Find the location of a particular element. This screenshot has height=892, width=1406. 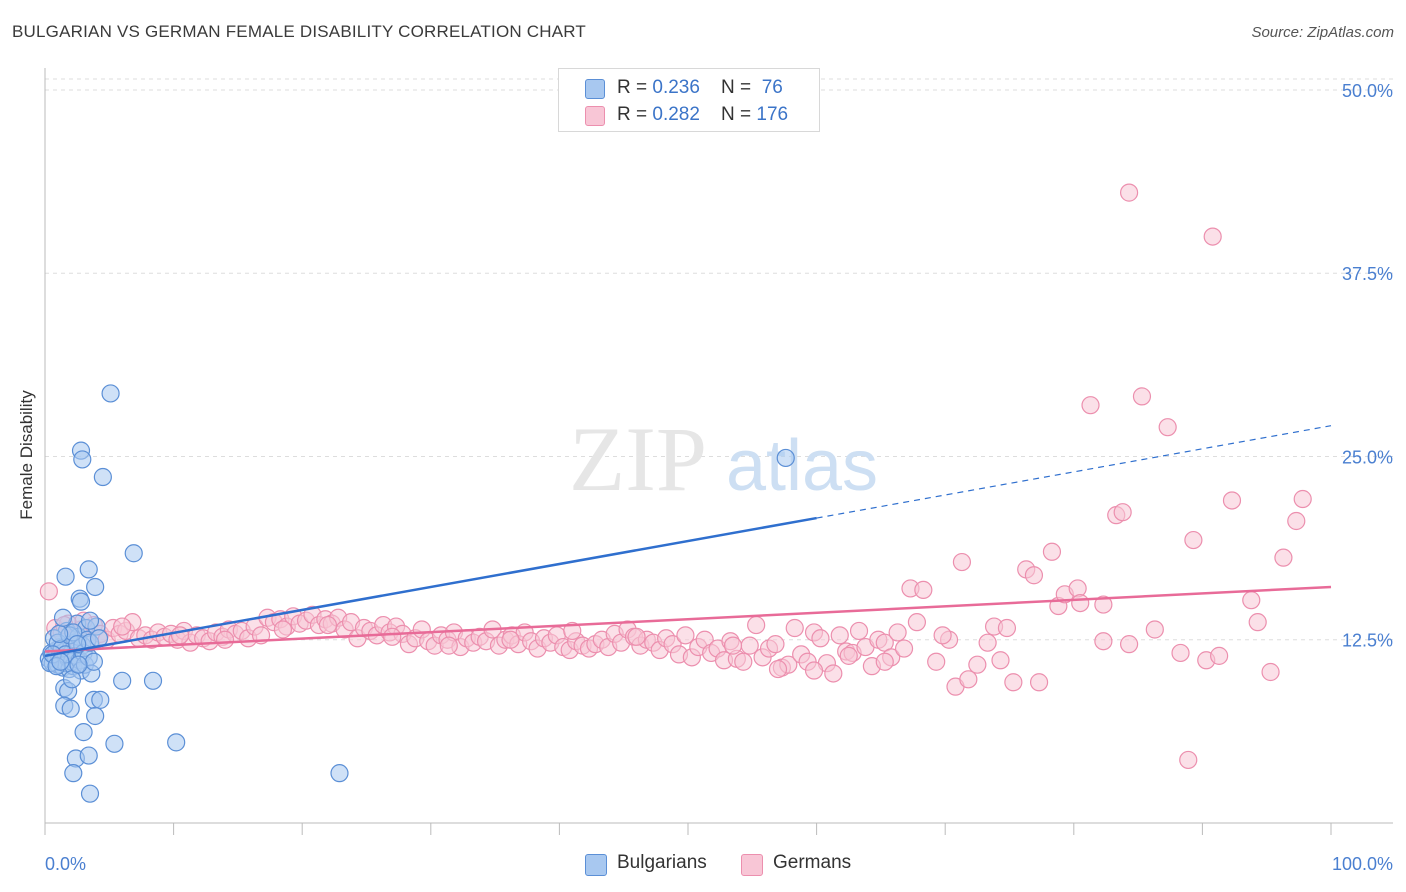

y-axis-label: Female Disability is located at coordinates (26, 455).